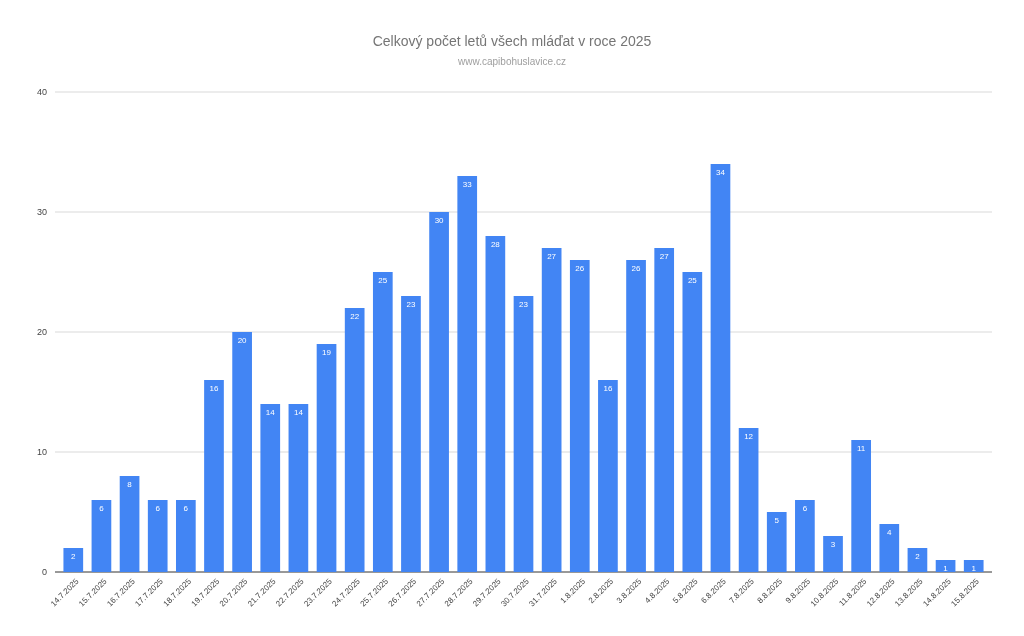 This screenshot has height=636, width=1024. Describe the element at coordinates (512, 41) in the screenshot. I see `chart-title: Celkový počet letů všech mláďat v roce 2025` at that location.